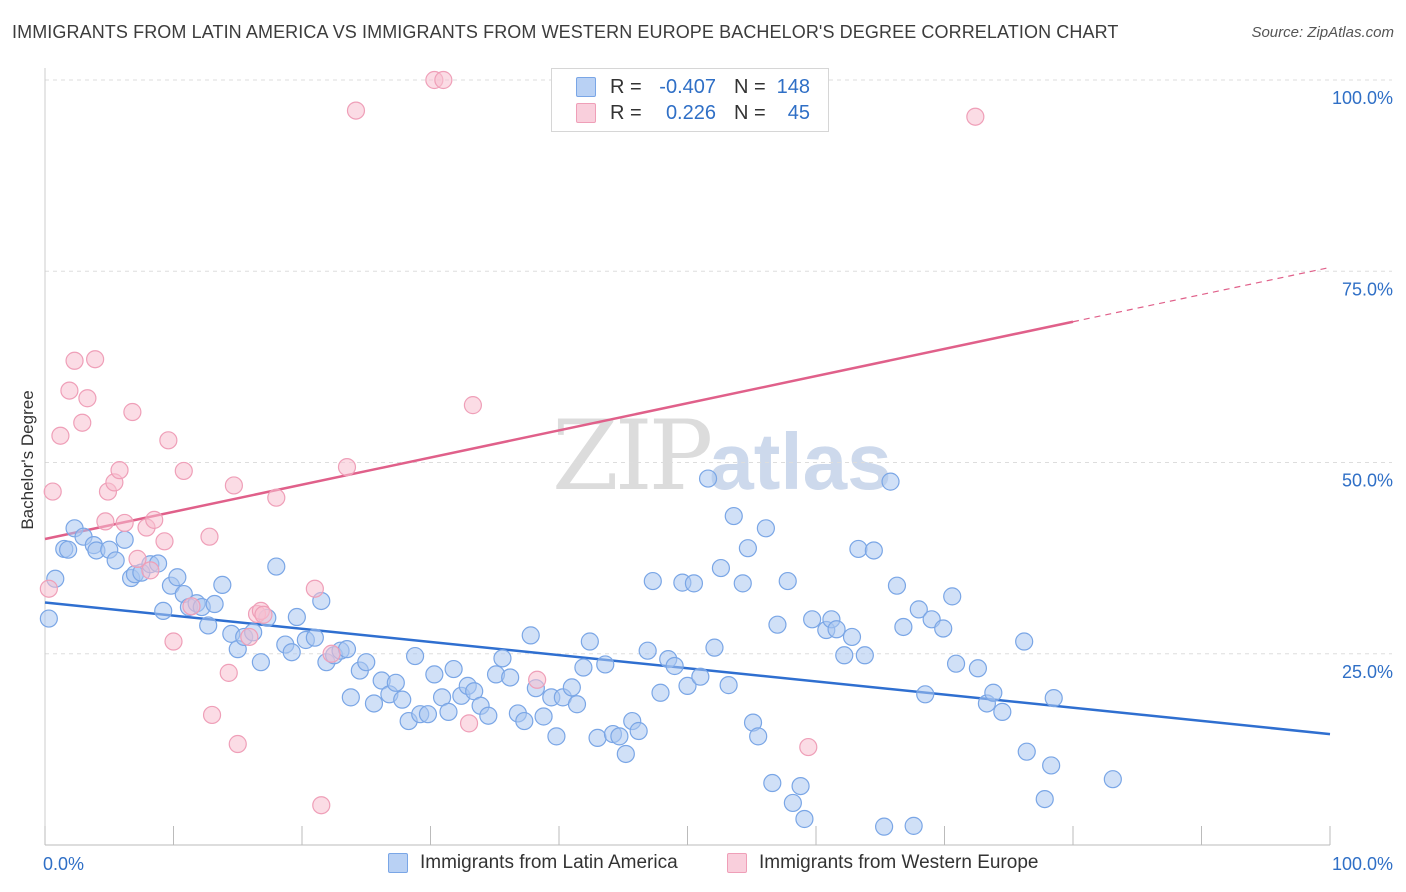  What do you see at coordinates (800, 461) in the screenshot?
I see `watermark-atlas: atlas` at bounding box center [800, 461].